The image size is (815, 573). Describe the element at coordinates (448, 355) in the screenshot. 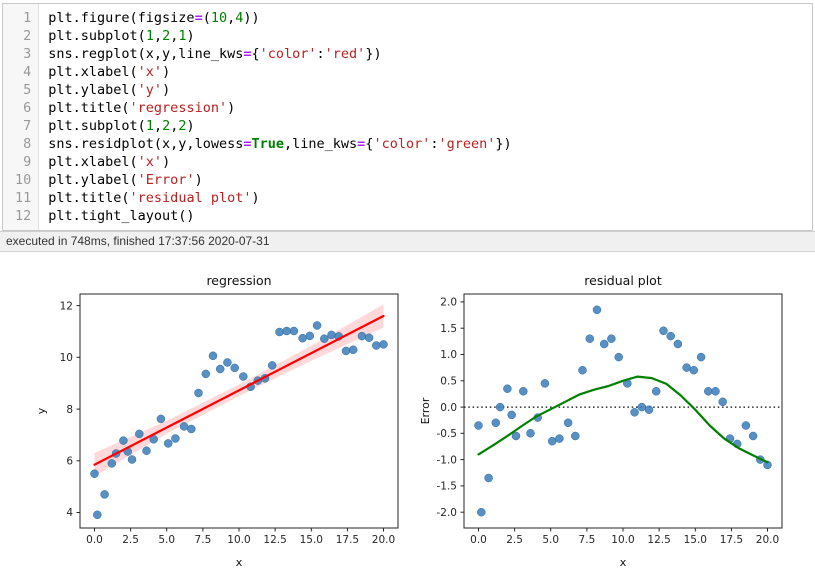

I see `svg-text: 1.0` at that location.